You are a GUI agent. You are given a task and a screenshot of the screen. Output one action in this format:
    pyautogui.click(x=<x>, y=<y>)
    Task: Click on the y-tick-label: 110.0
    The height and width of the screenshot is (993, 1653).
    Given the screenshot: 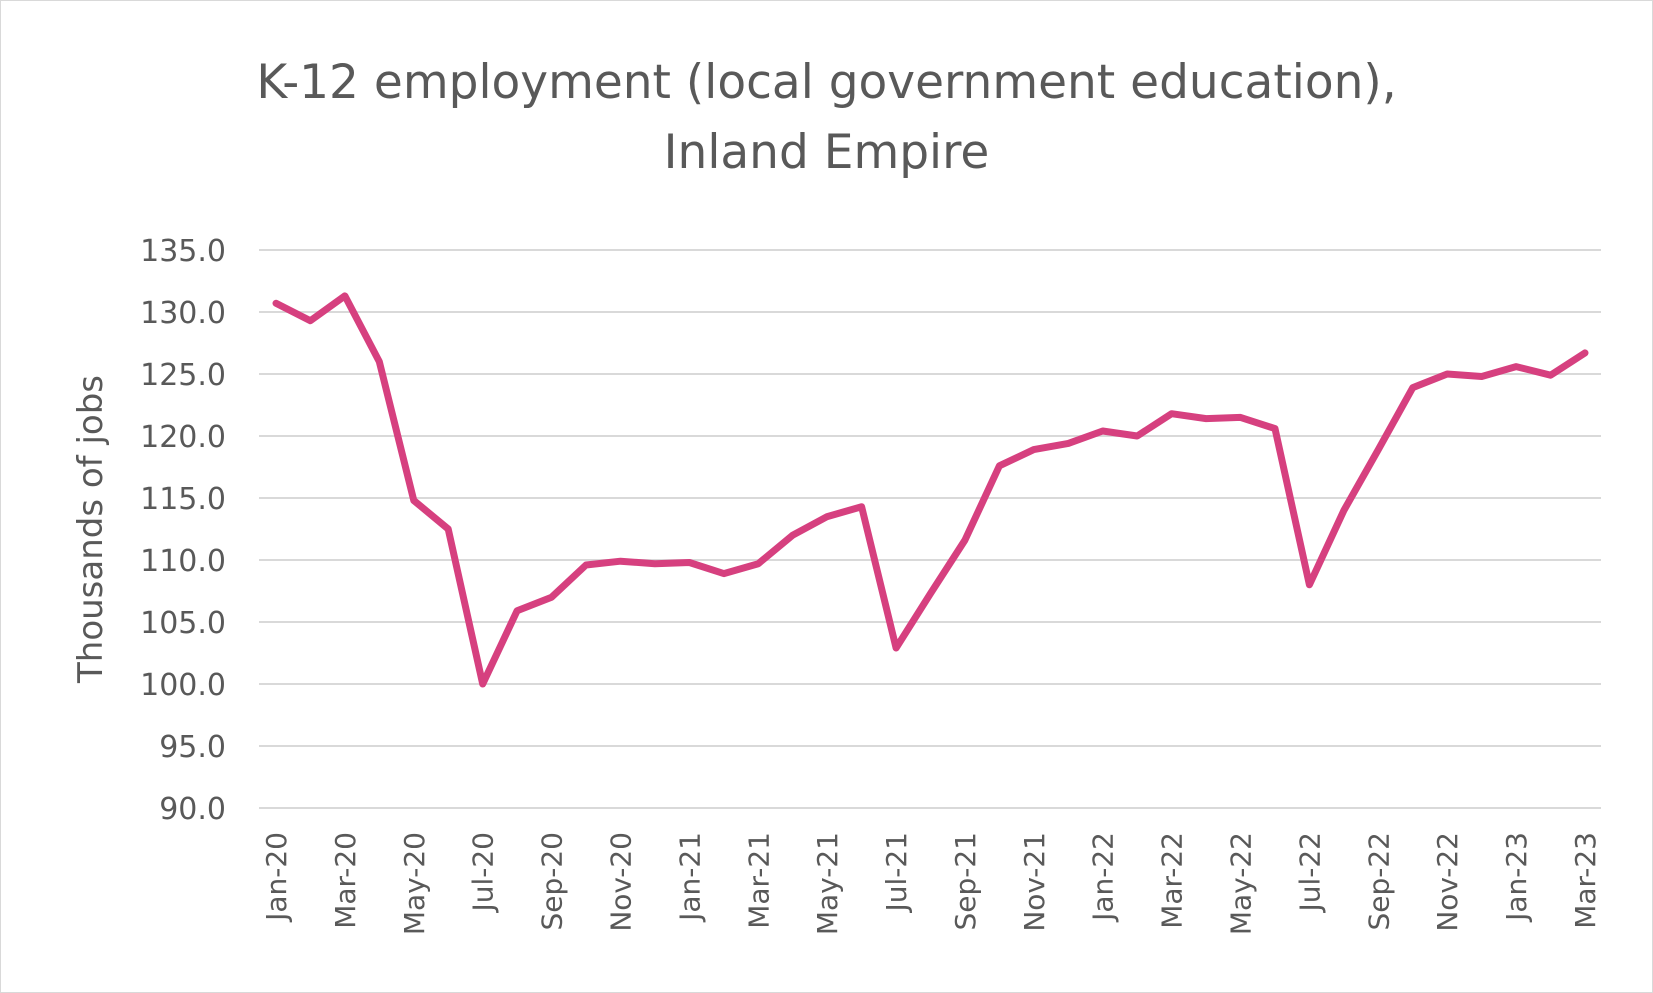 What is the action you would take?
    pyautogui.click(x=183, y=561)
    